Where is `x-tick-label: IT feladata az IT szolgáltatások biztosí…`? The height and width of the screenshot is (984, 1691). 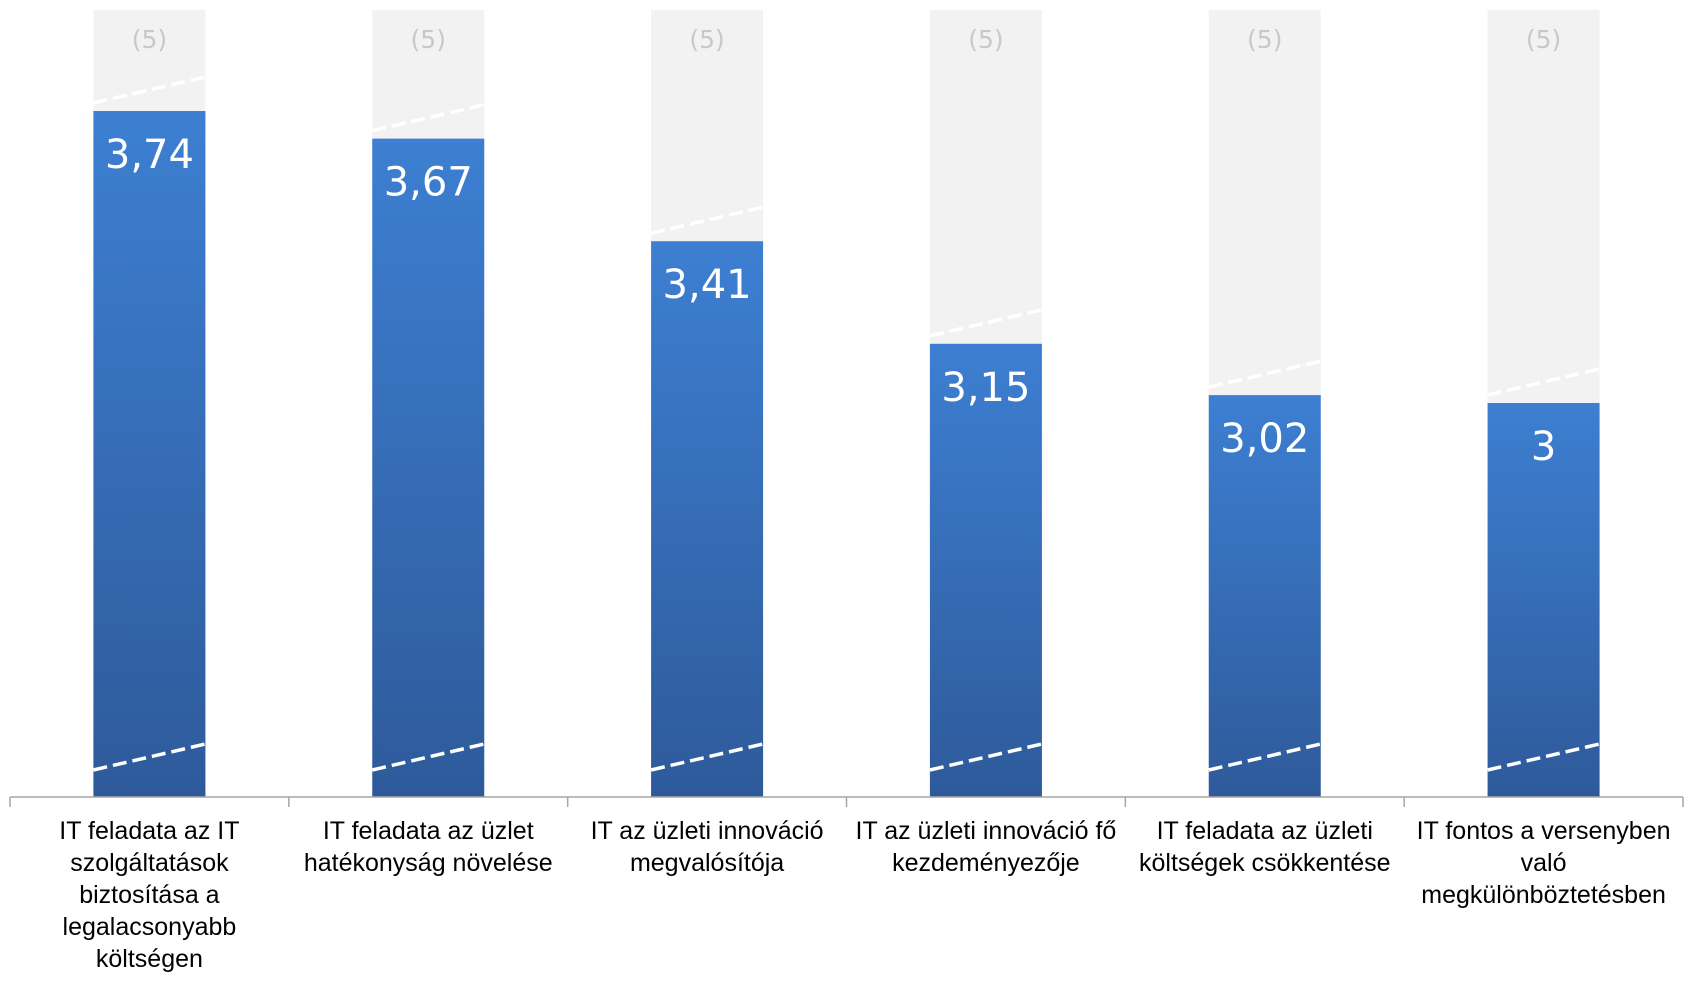
x-tick-label: IT feladata az IT szolgáltatások biztosí… is located at coordinates (149, 895).